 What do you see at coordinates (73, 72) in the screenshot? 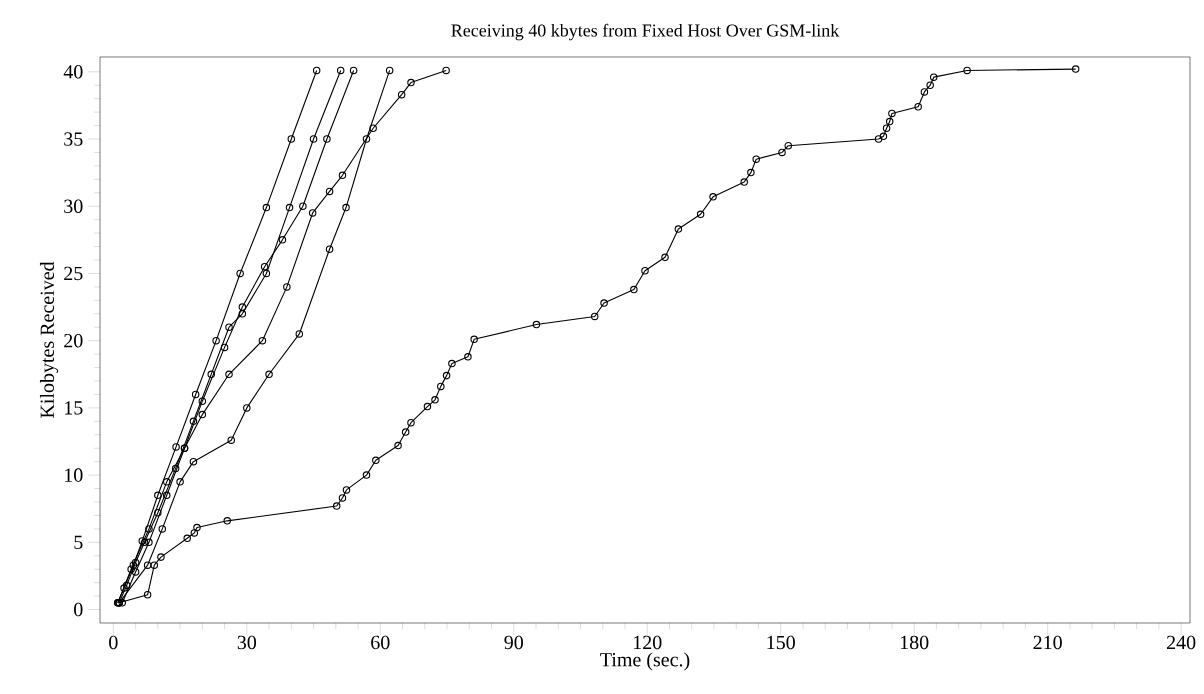
I see `y-tick-label: 40` at bounding box center [73, 72].